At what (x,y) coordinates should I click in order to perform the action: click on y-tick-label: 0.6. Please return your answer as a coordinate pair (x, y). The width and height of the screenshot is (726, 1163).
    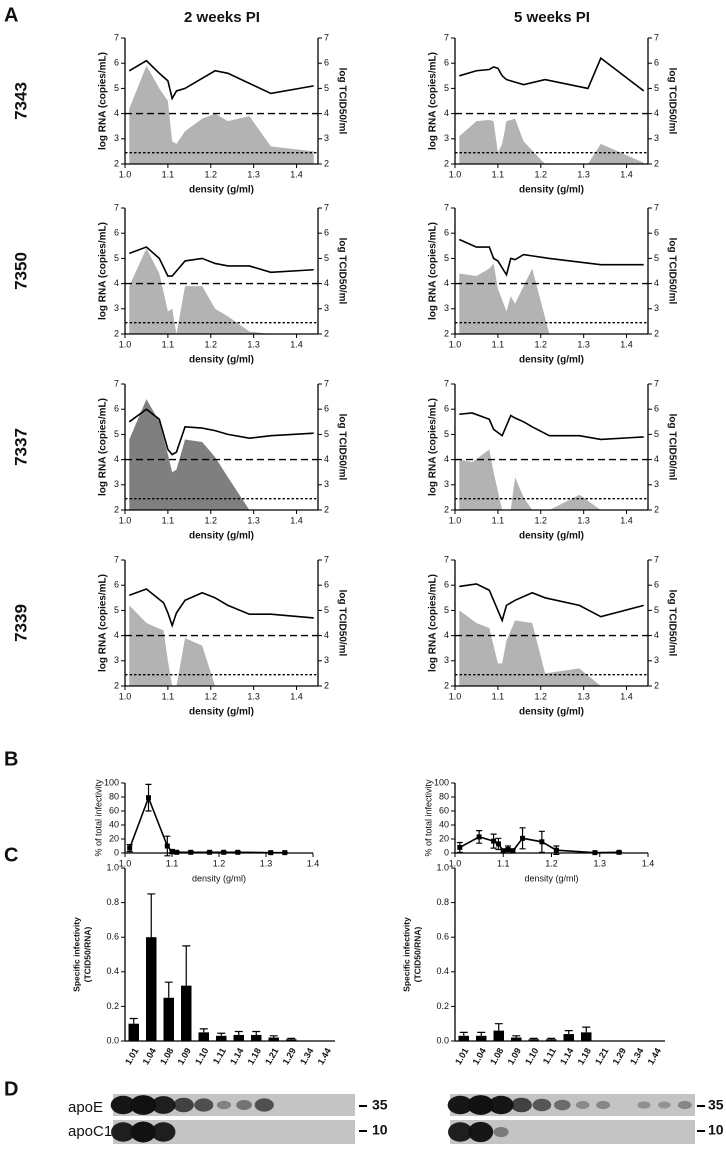
    Looking at the image, I should click on (112, 937).